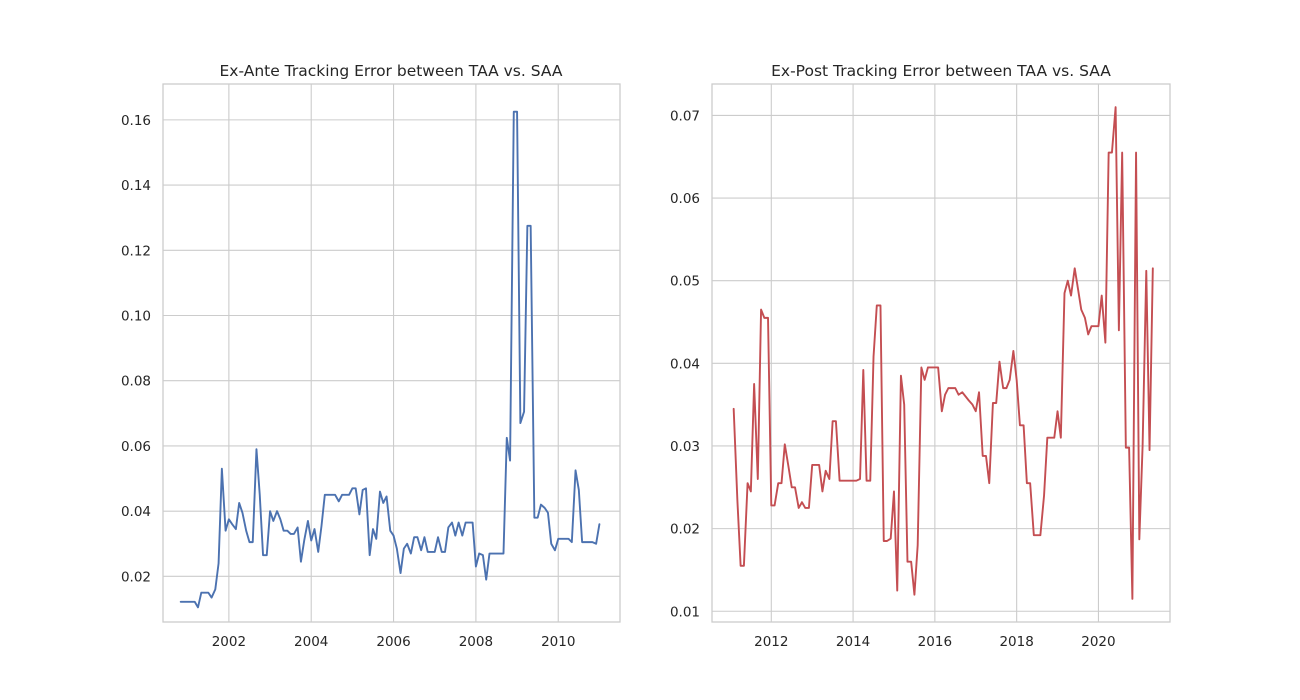 The width and height of the screenshot is (1300, 700). What do you see at coordinates (136, 251) in the screenshot?
I see `ex-ante-y-tick-label: 0.12` at bounding box center [136, 251].